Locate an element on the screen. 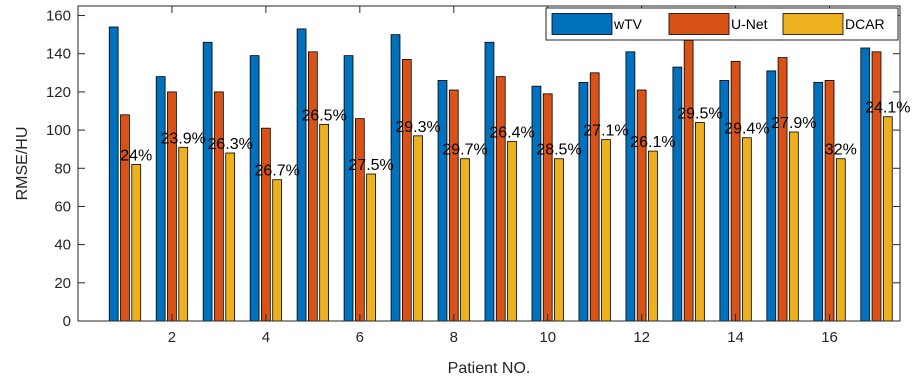 The image size is (923, 379). percentage-label-patient-10: 28.5% is located at coordinates (558, 150).